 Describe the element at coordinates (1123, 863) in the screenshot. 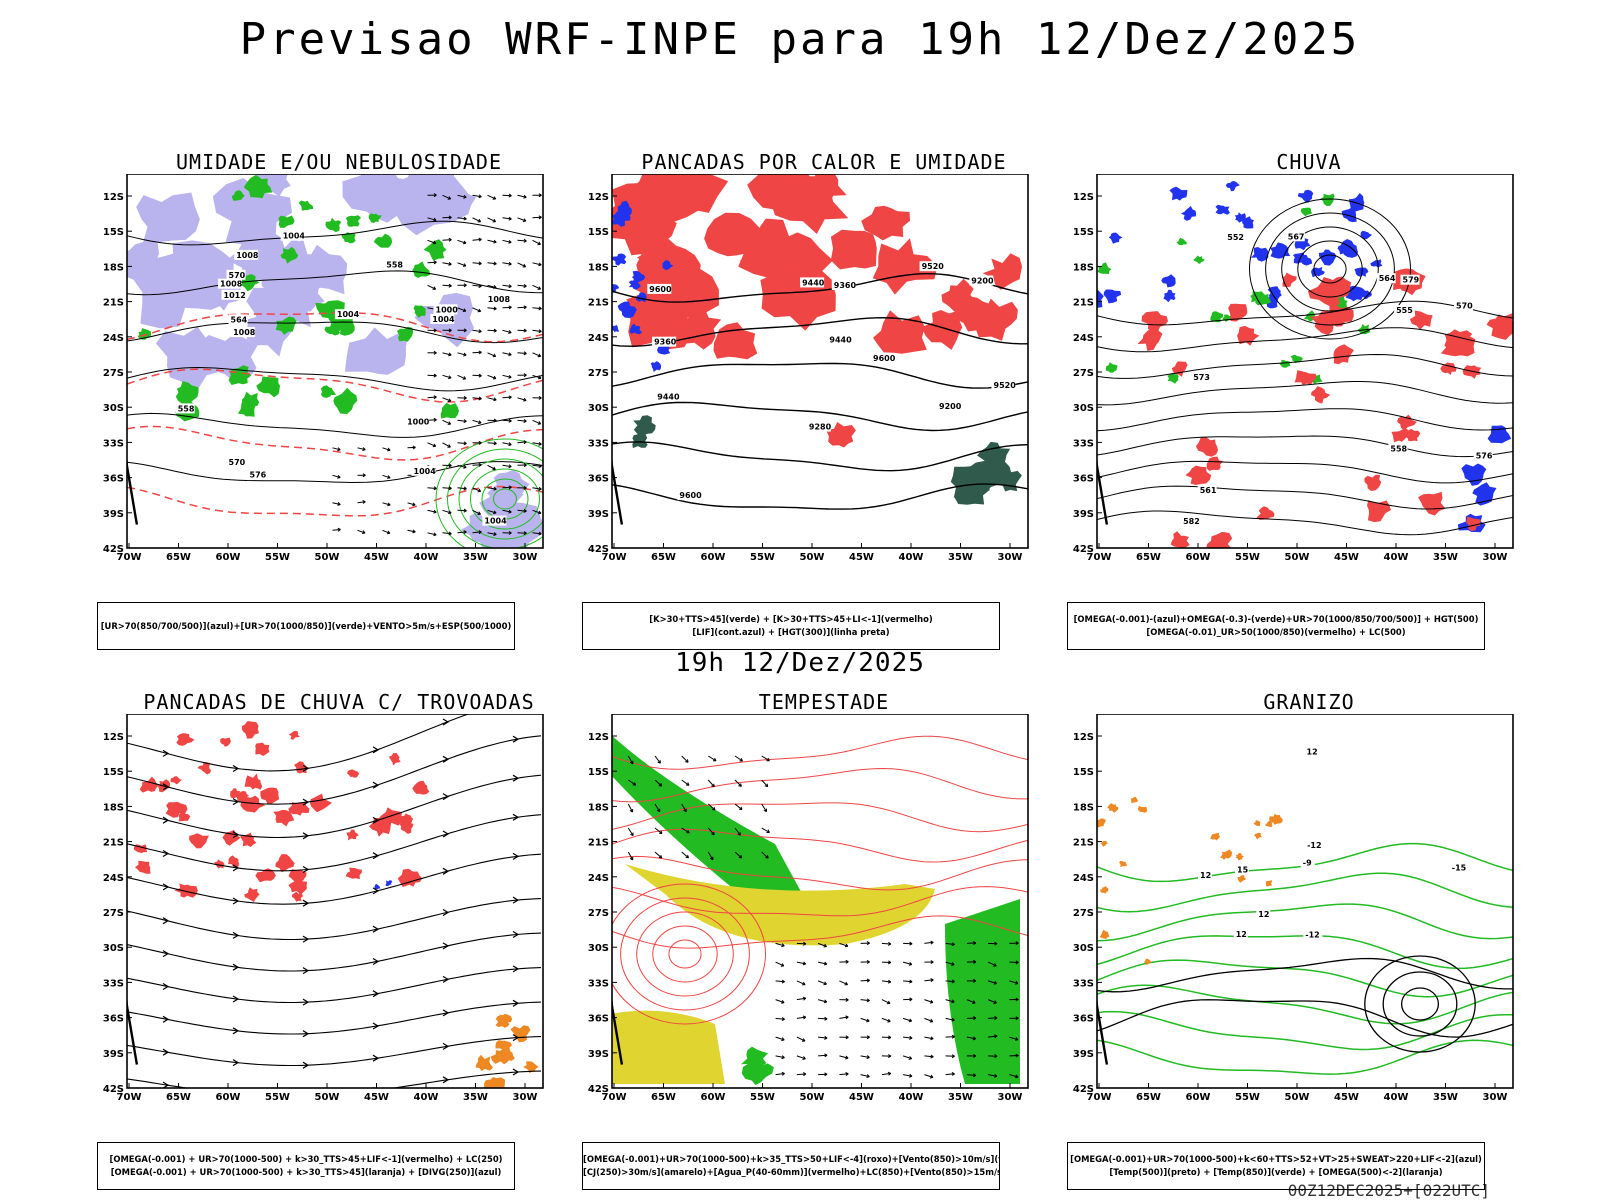

I see `omega-500-area` at that location.